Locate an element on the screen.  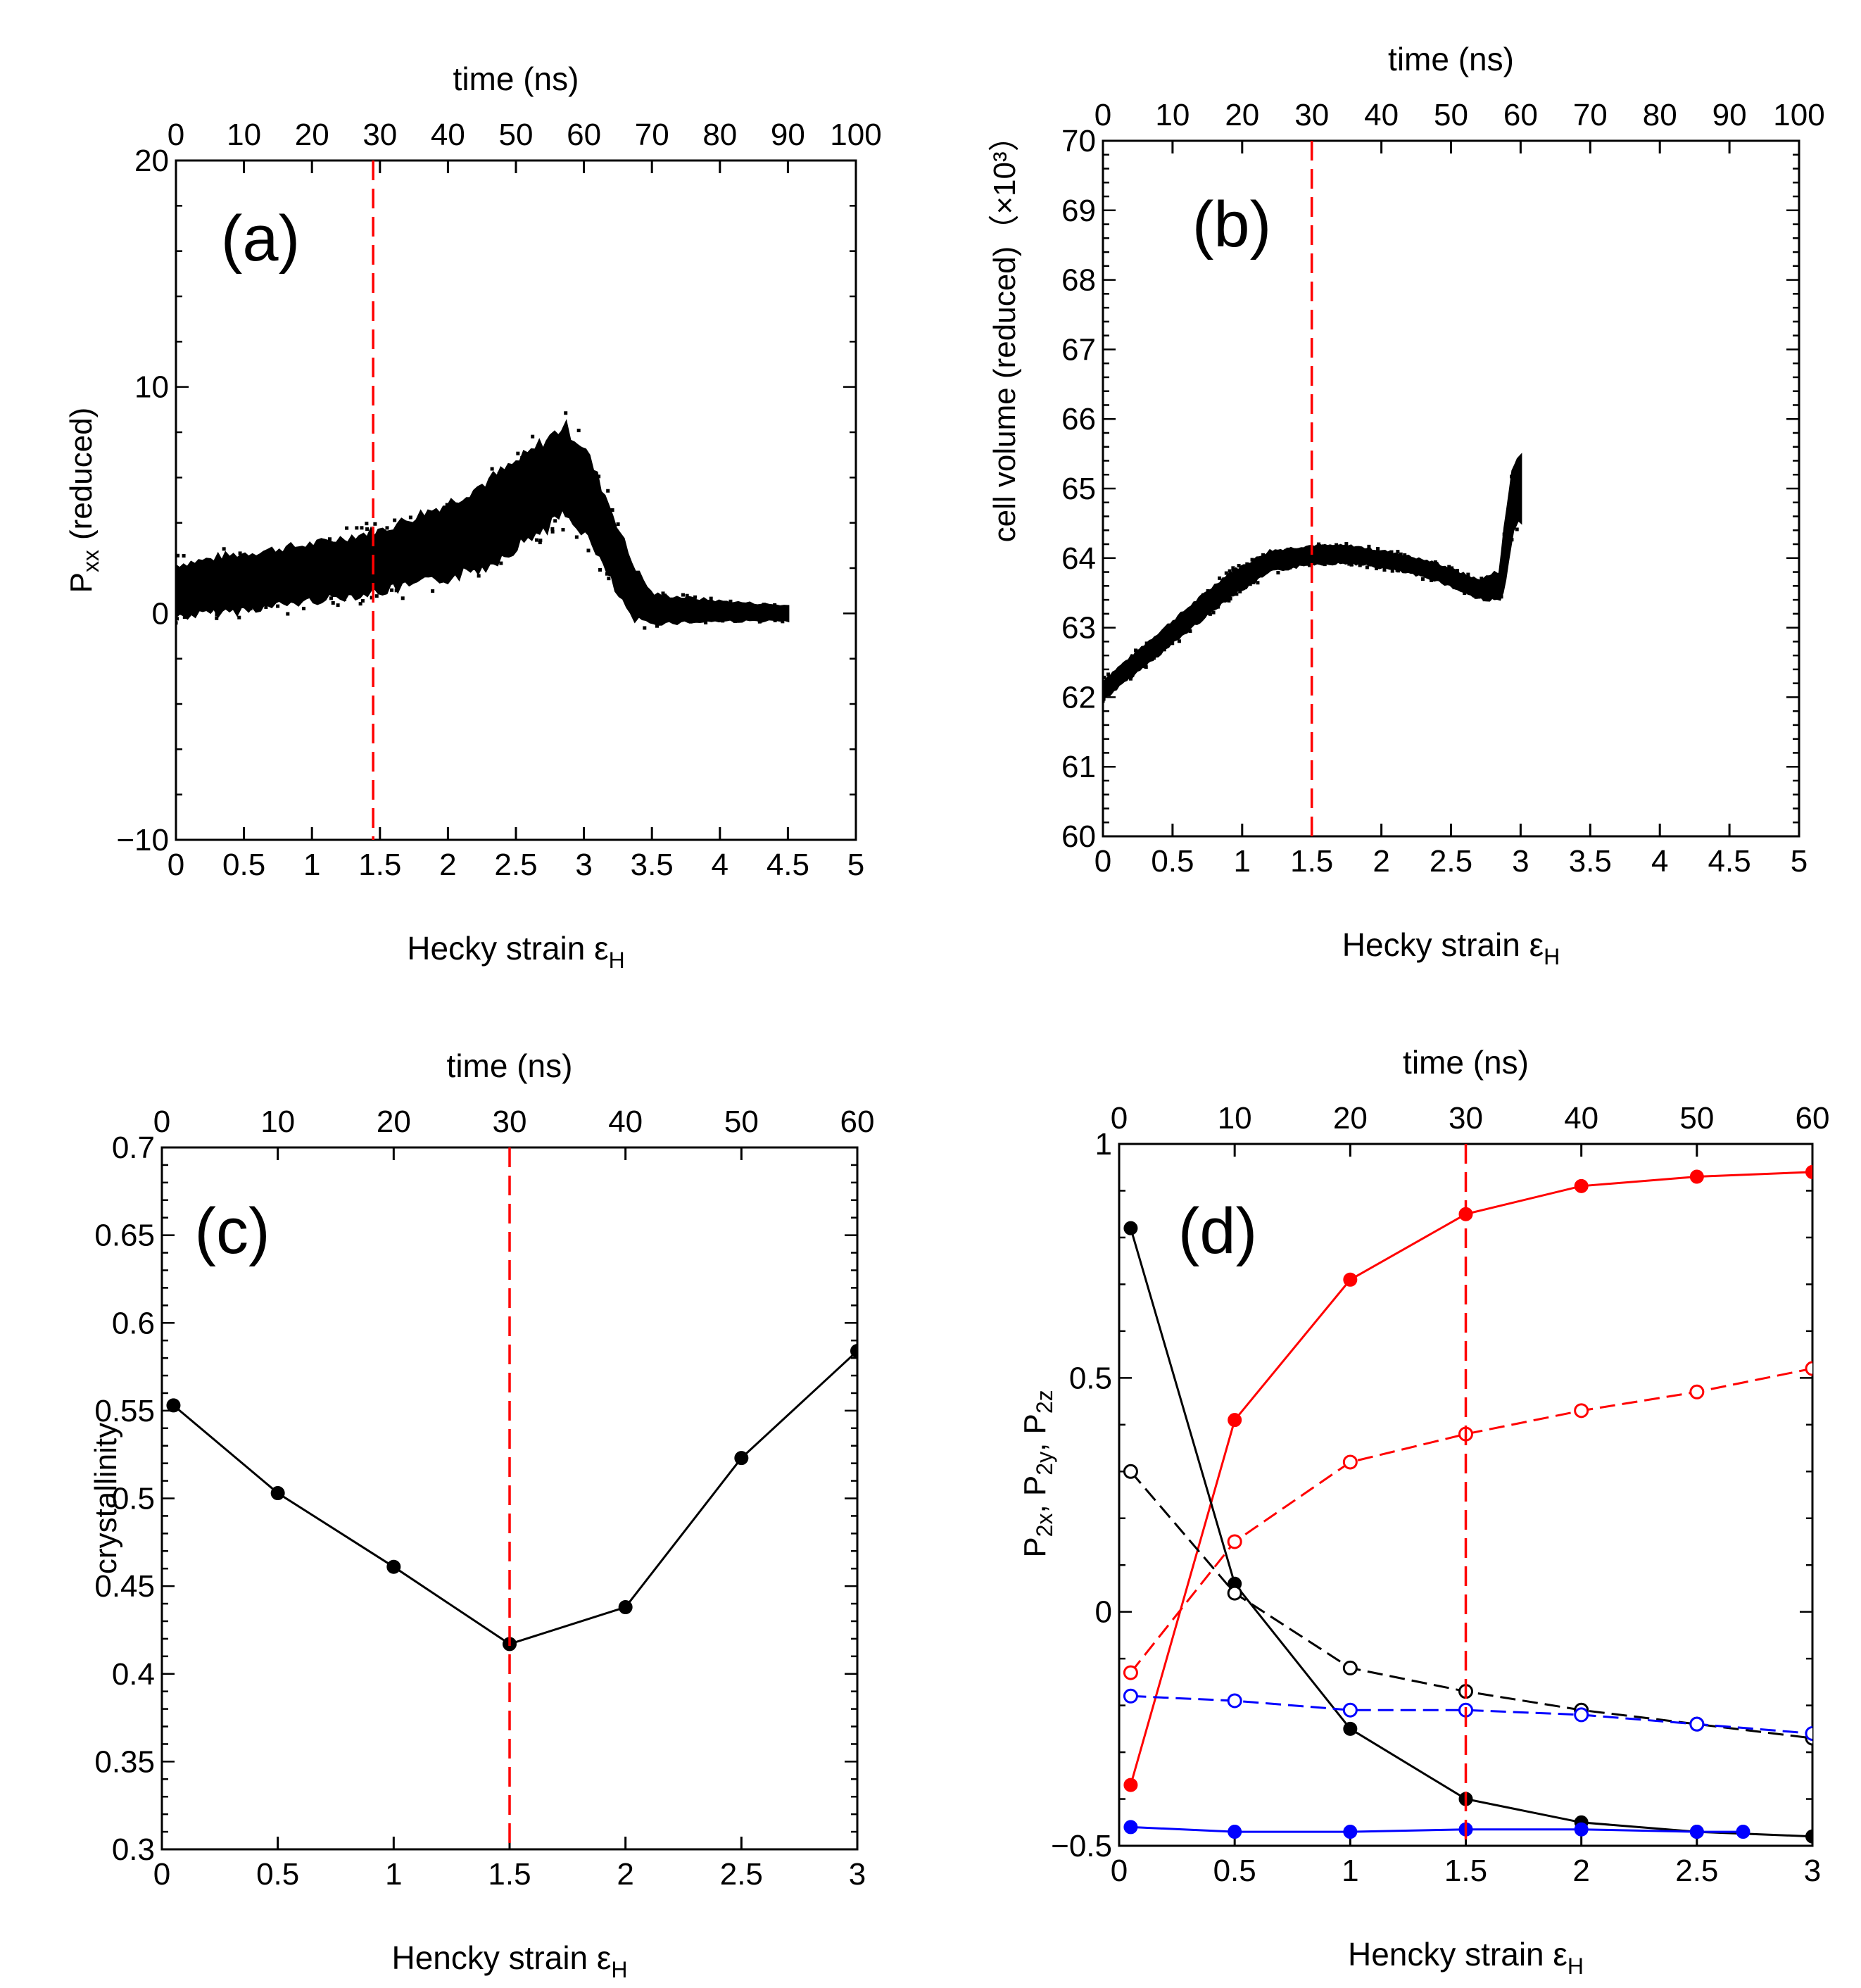
y-tick-label: 0.6 is located at coordinates (133, 1323).